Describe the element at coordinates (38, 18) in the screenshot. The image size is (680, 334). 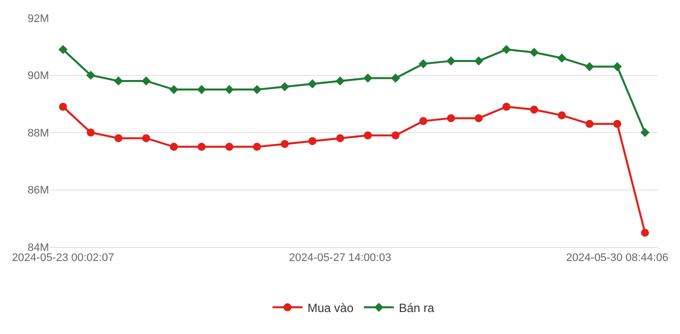
I see `y-tick-label: 92M` at that location.